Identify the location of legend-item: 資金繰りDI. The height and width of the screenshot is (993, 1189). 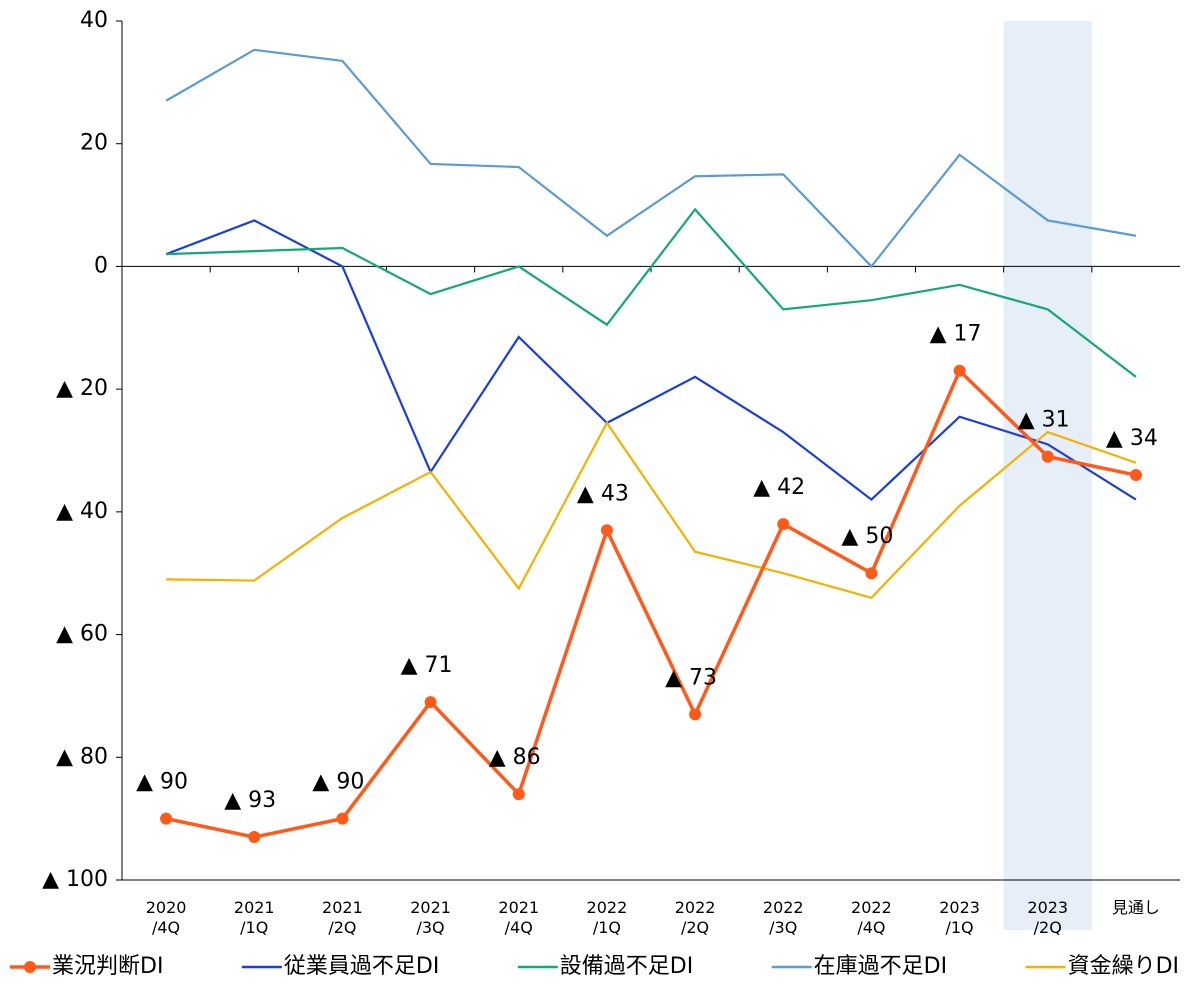
(1102, 966).